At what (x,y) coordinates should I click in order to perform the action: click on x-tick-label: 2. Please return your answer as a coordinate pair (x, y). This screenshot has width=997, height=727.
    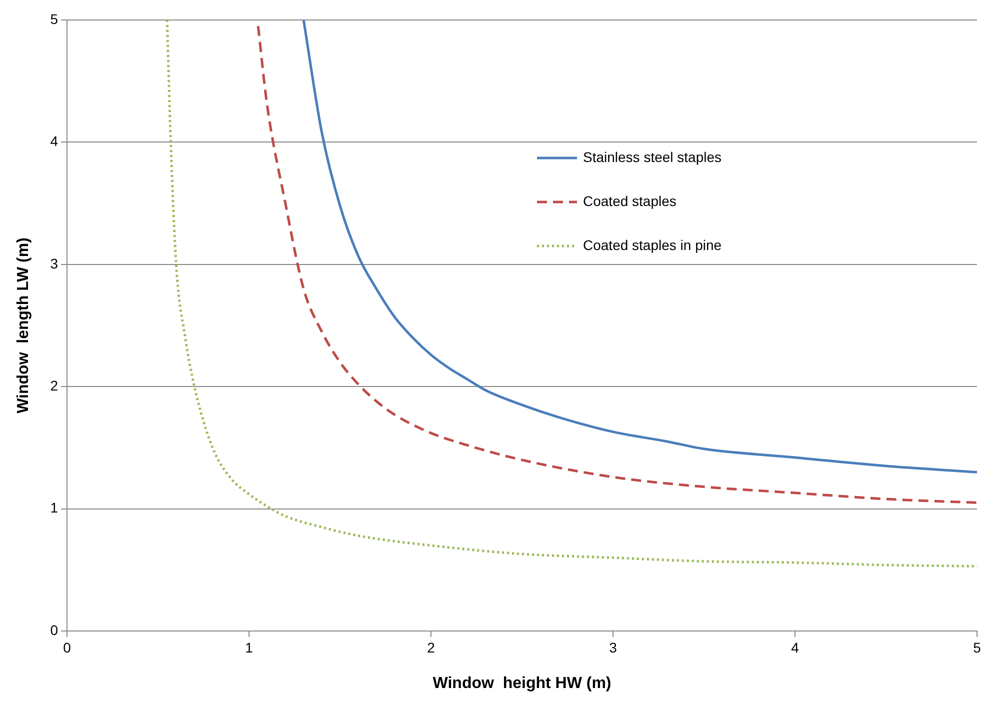
    Looking at the image, I should click on (431, 647).